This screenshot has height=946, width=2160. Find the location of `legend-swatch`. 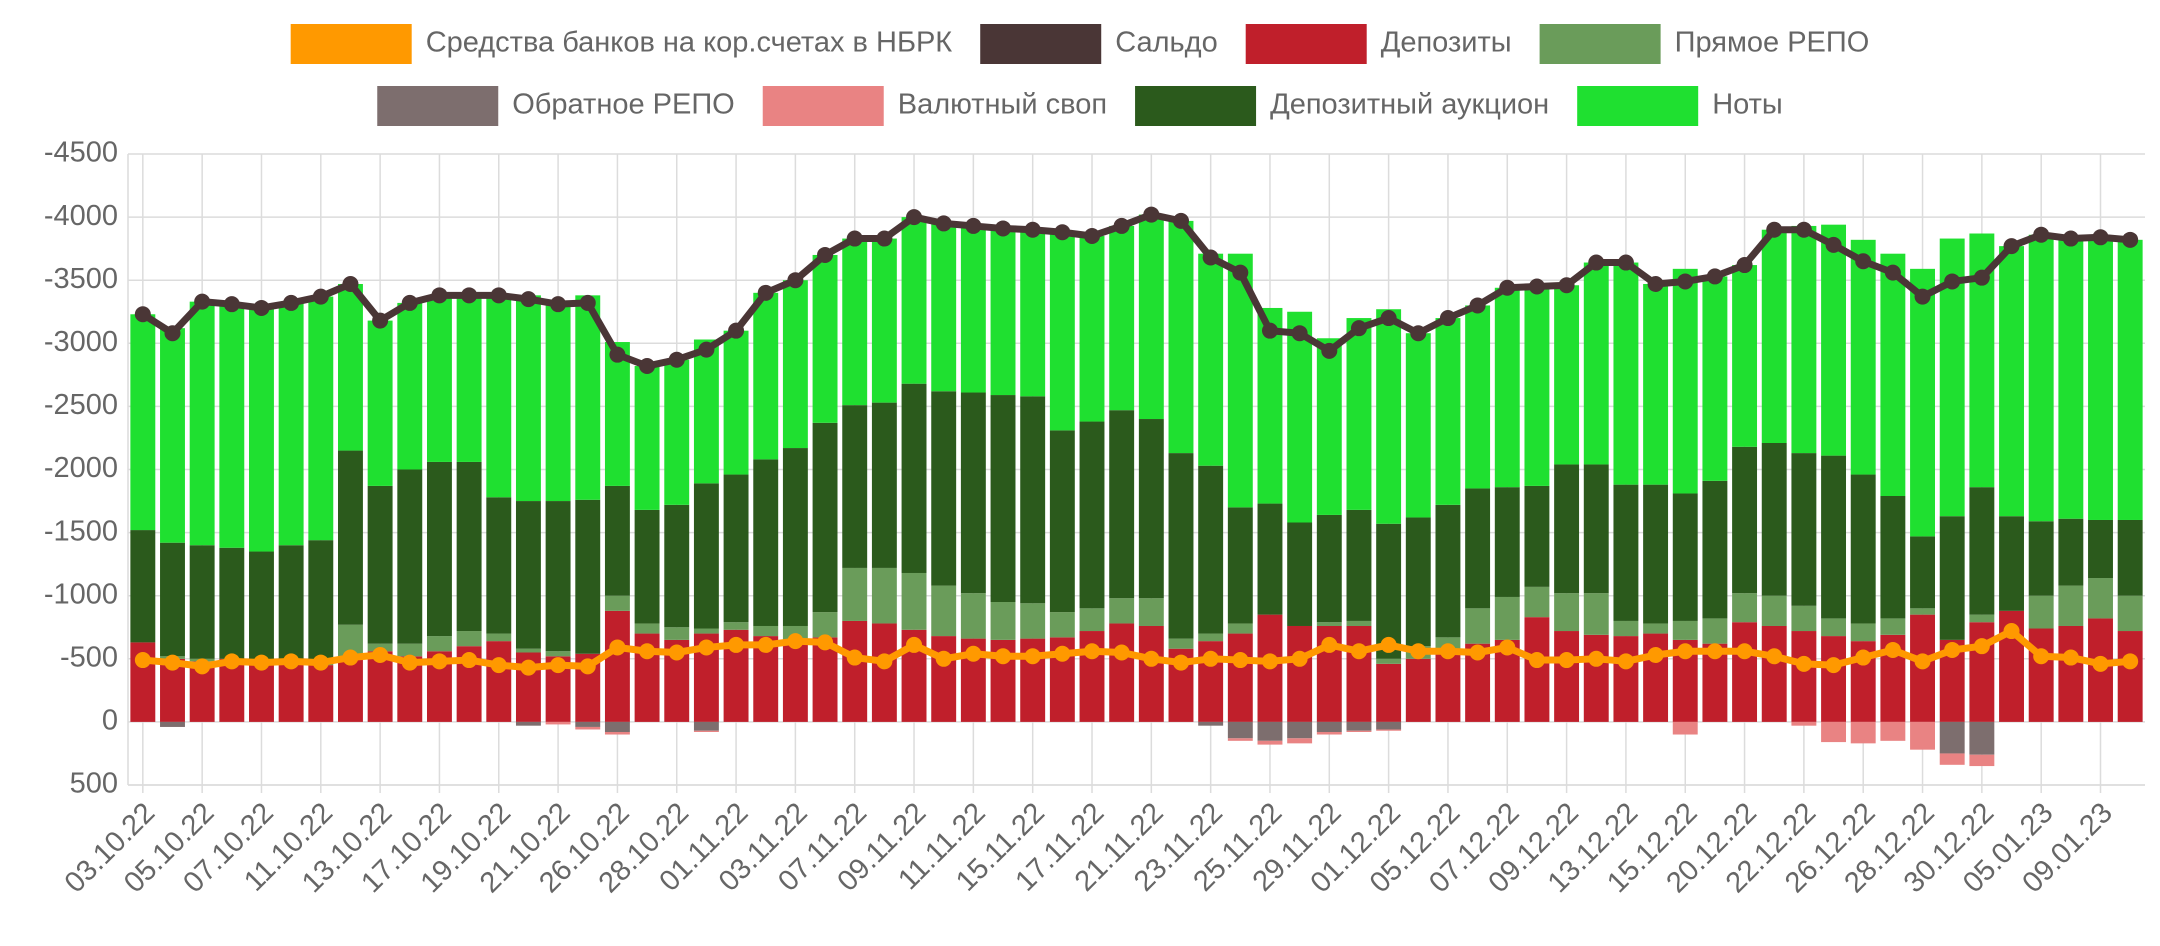

legend-swatch is located at coordinates (823, 106).